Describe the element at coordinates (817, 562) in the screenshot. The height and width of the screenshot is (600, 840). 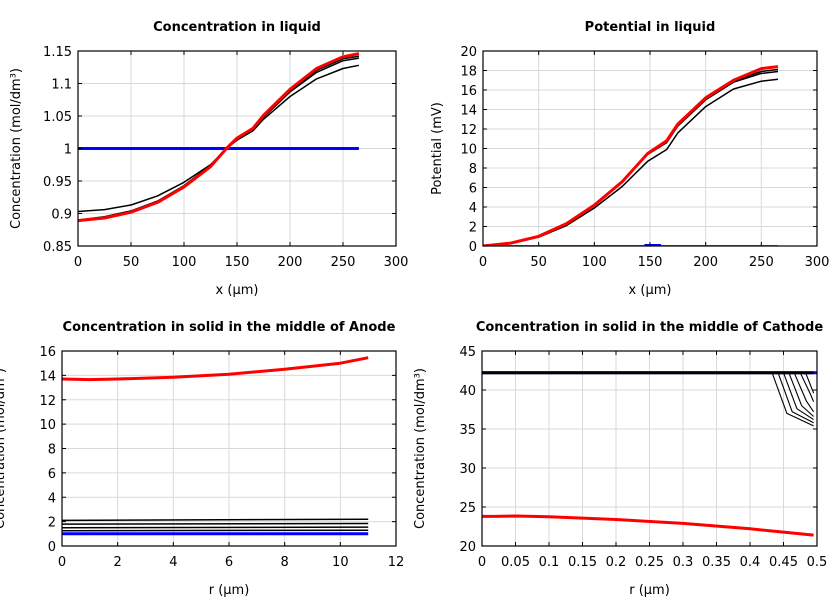
I see `x-tick-label: 0.5` at that location.